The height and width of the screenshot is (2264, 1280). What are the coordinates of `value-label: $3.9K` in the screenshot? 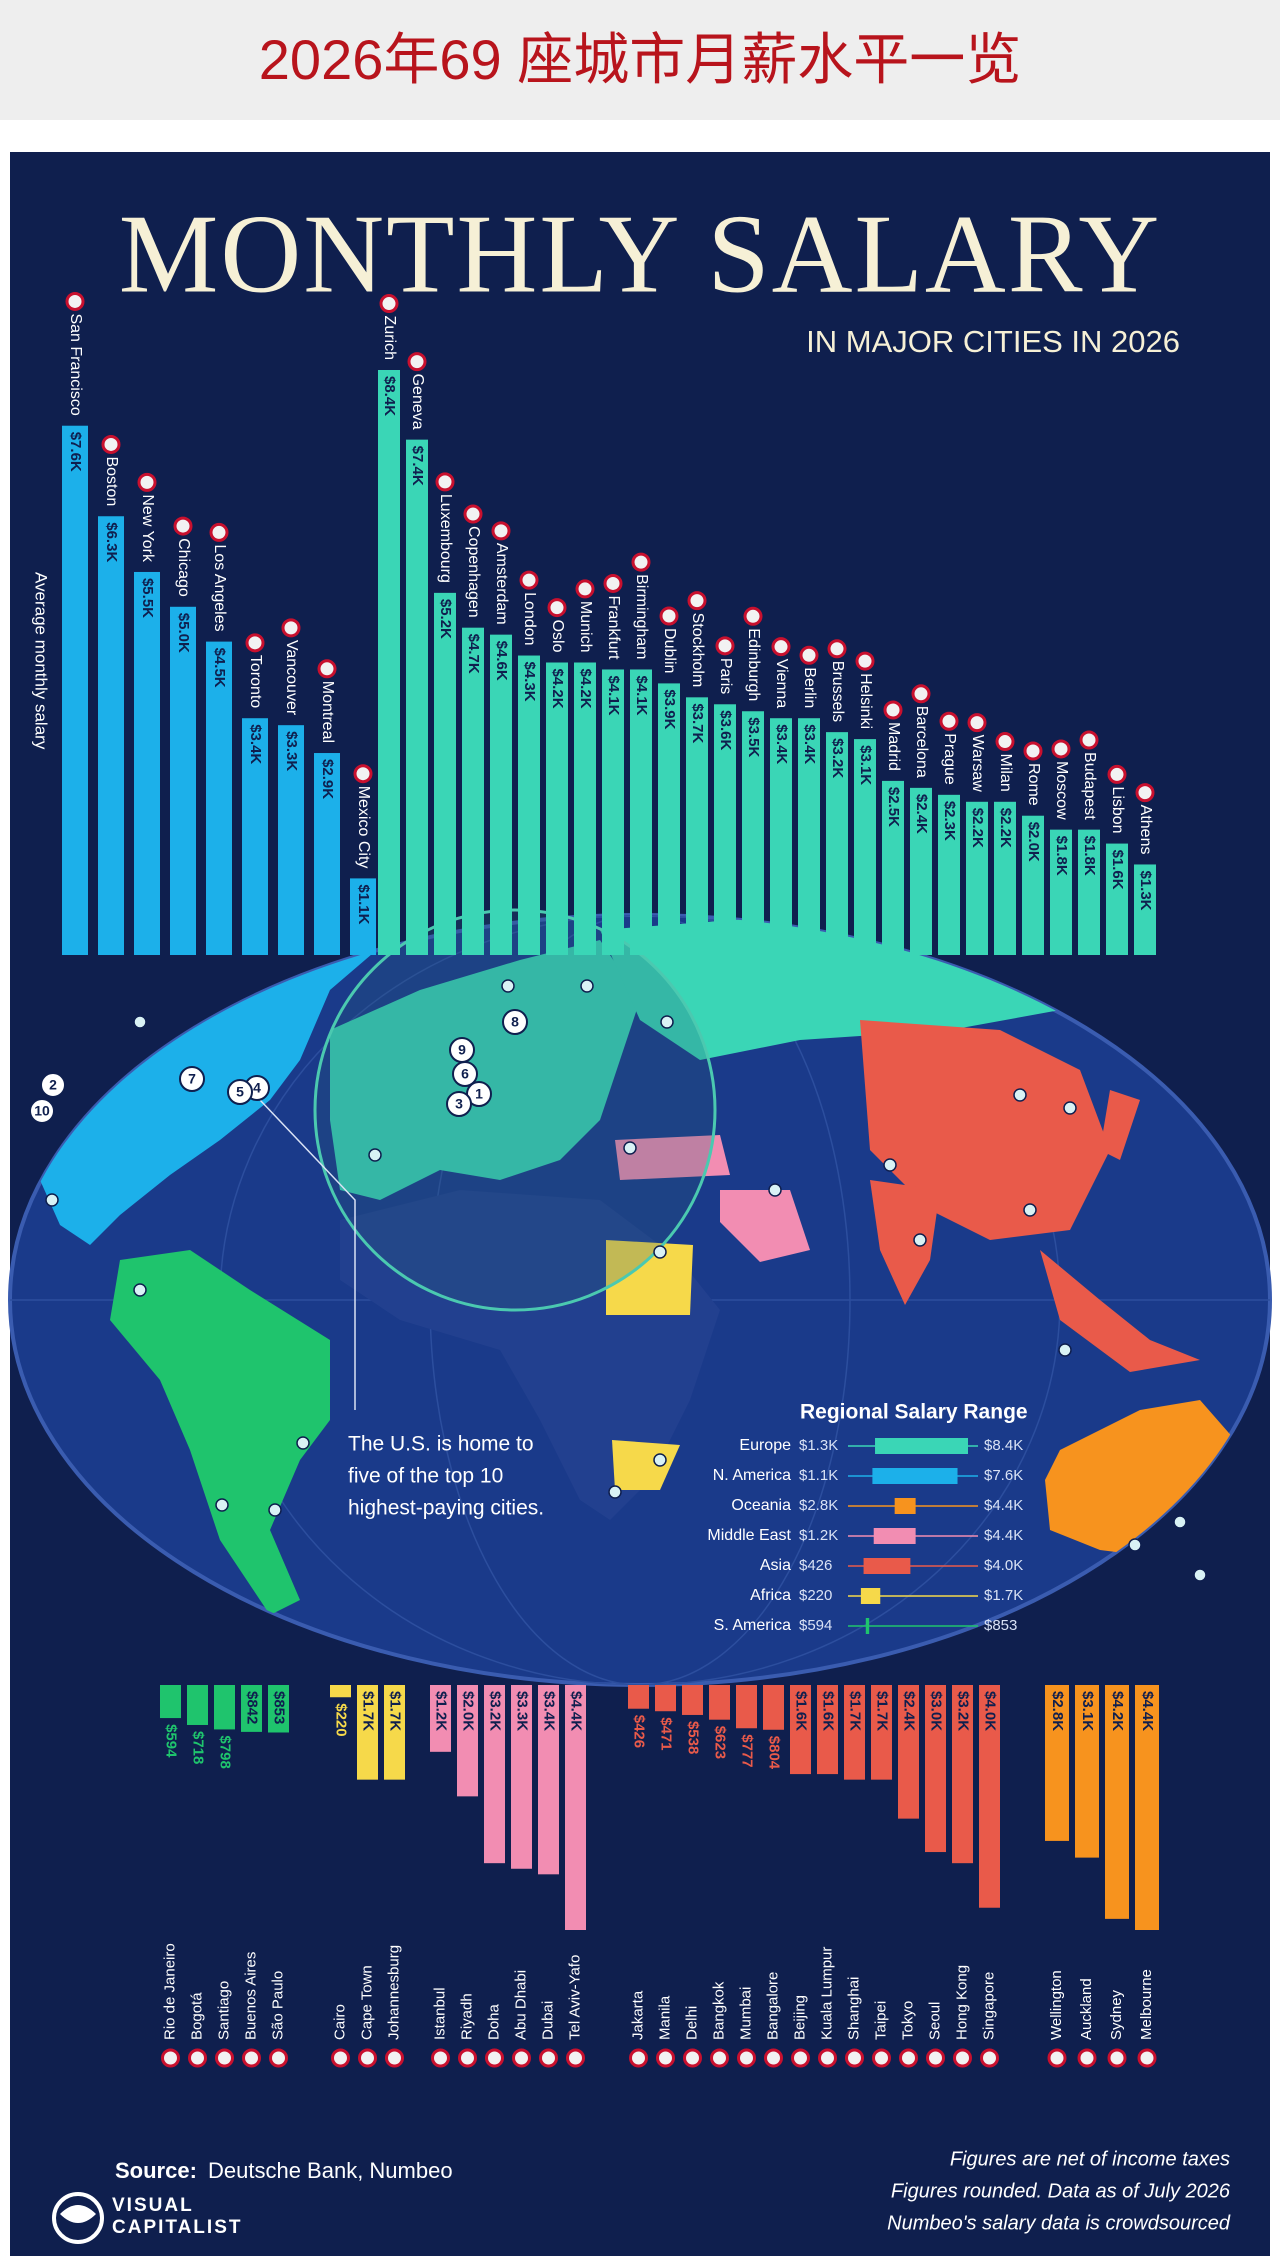 It's located at (669, 709).